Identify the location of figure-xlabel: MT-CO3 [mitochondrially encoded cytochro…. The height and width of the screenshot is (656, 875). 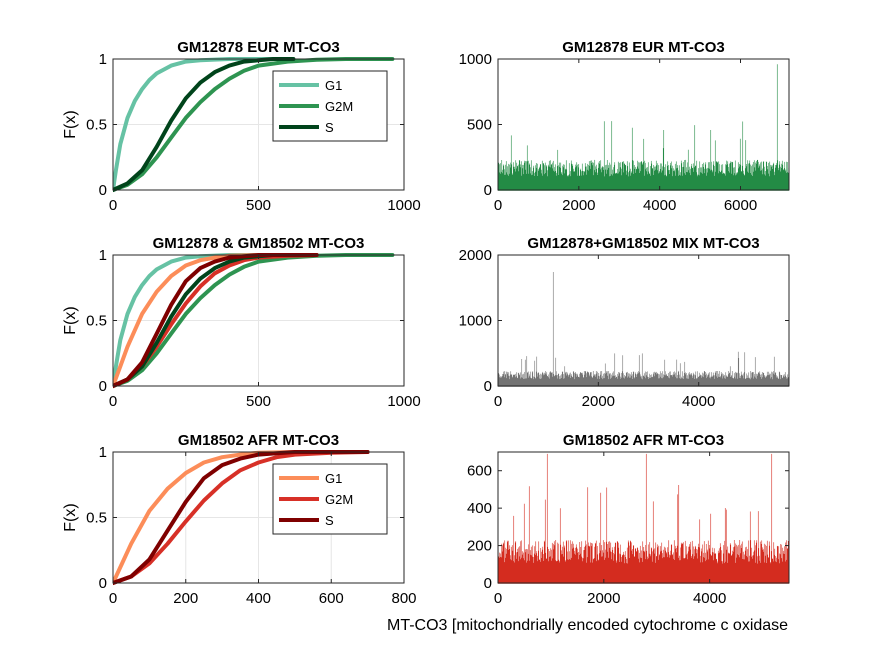
(587, 625).